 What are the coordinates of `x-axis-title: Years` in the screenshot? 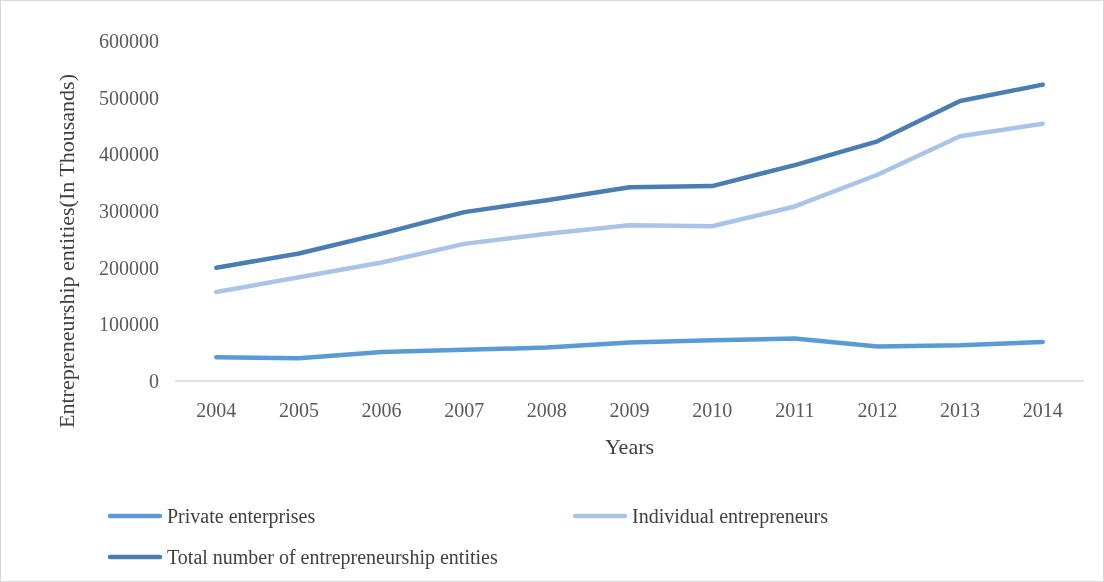 It's located at (629, 446).